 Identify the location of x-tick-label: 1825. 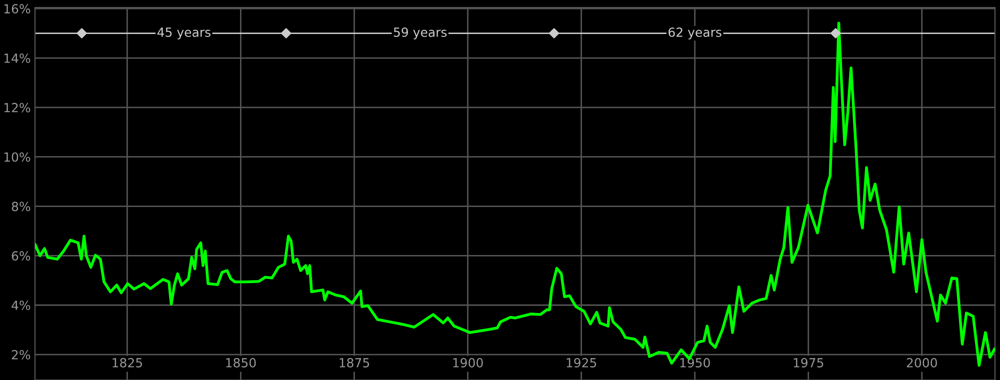
(127, 363).